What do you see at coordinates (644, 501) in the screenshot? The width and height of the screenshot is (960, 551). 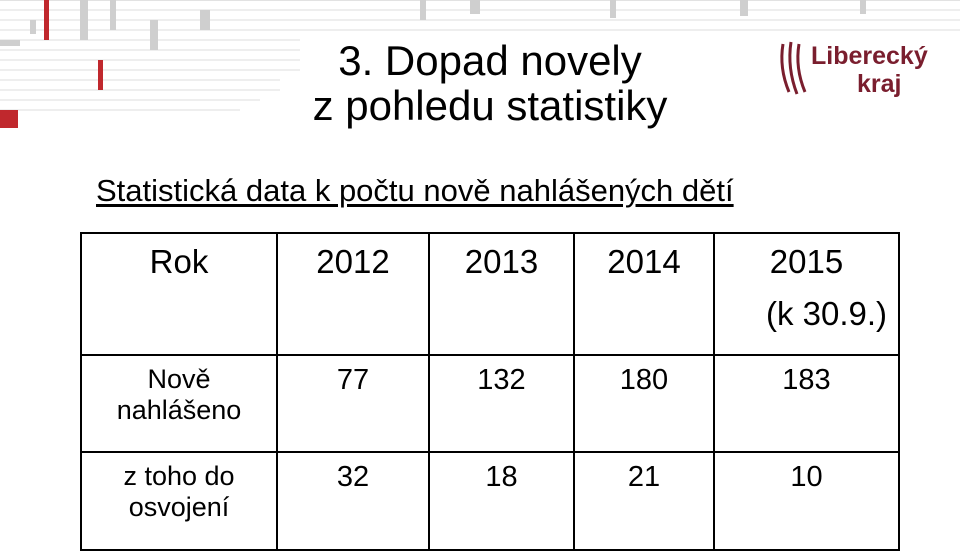 I see `table-cell: 21` at bounding box center [644, 501].